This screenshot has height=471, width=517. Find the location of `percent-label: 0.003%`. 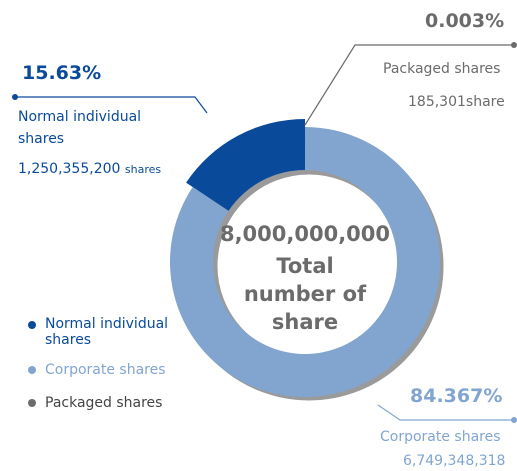

percent-label: 0.003% is located at coordinates (465, 21).